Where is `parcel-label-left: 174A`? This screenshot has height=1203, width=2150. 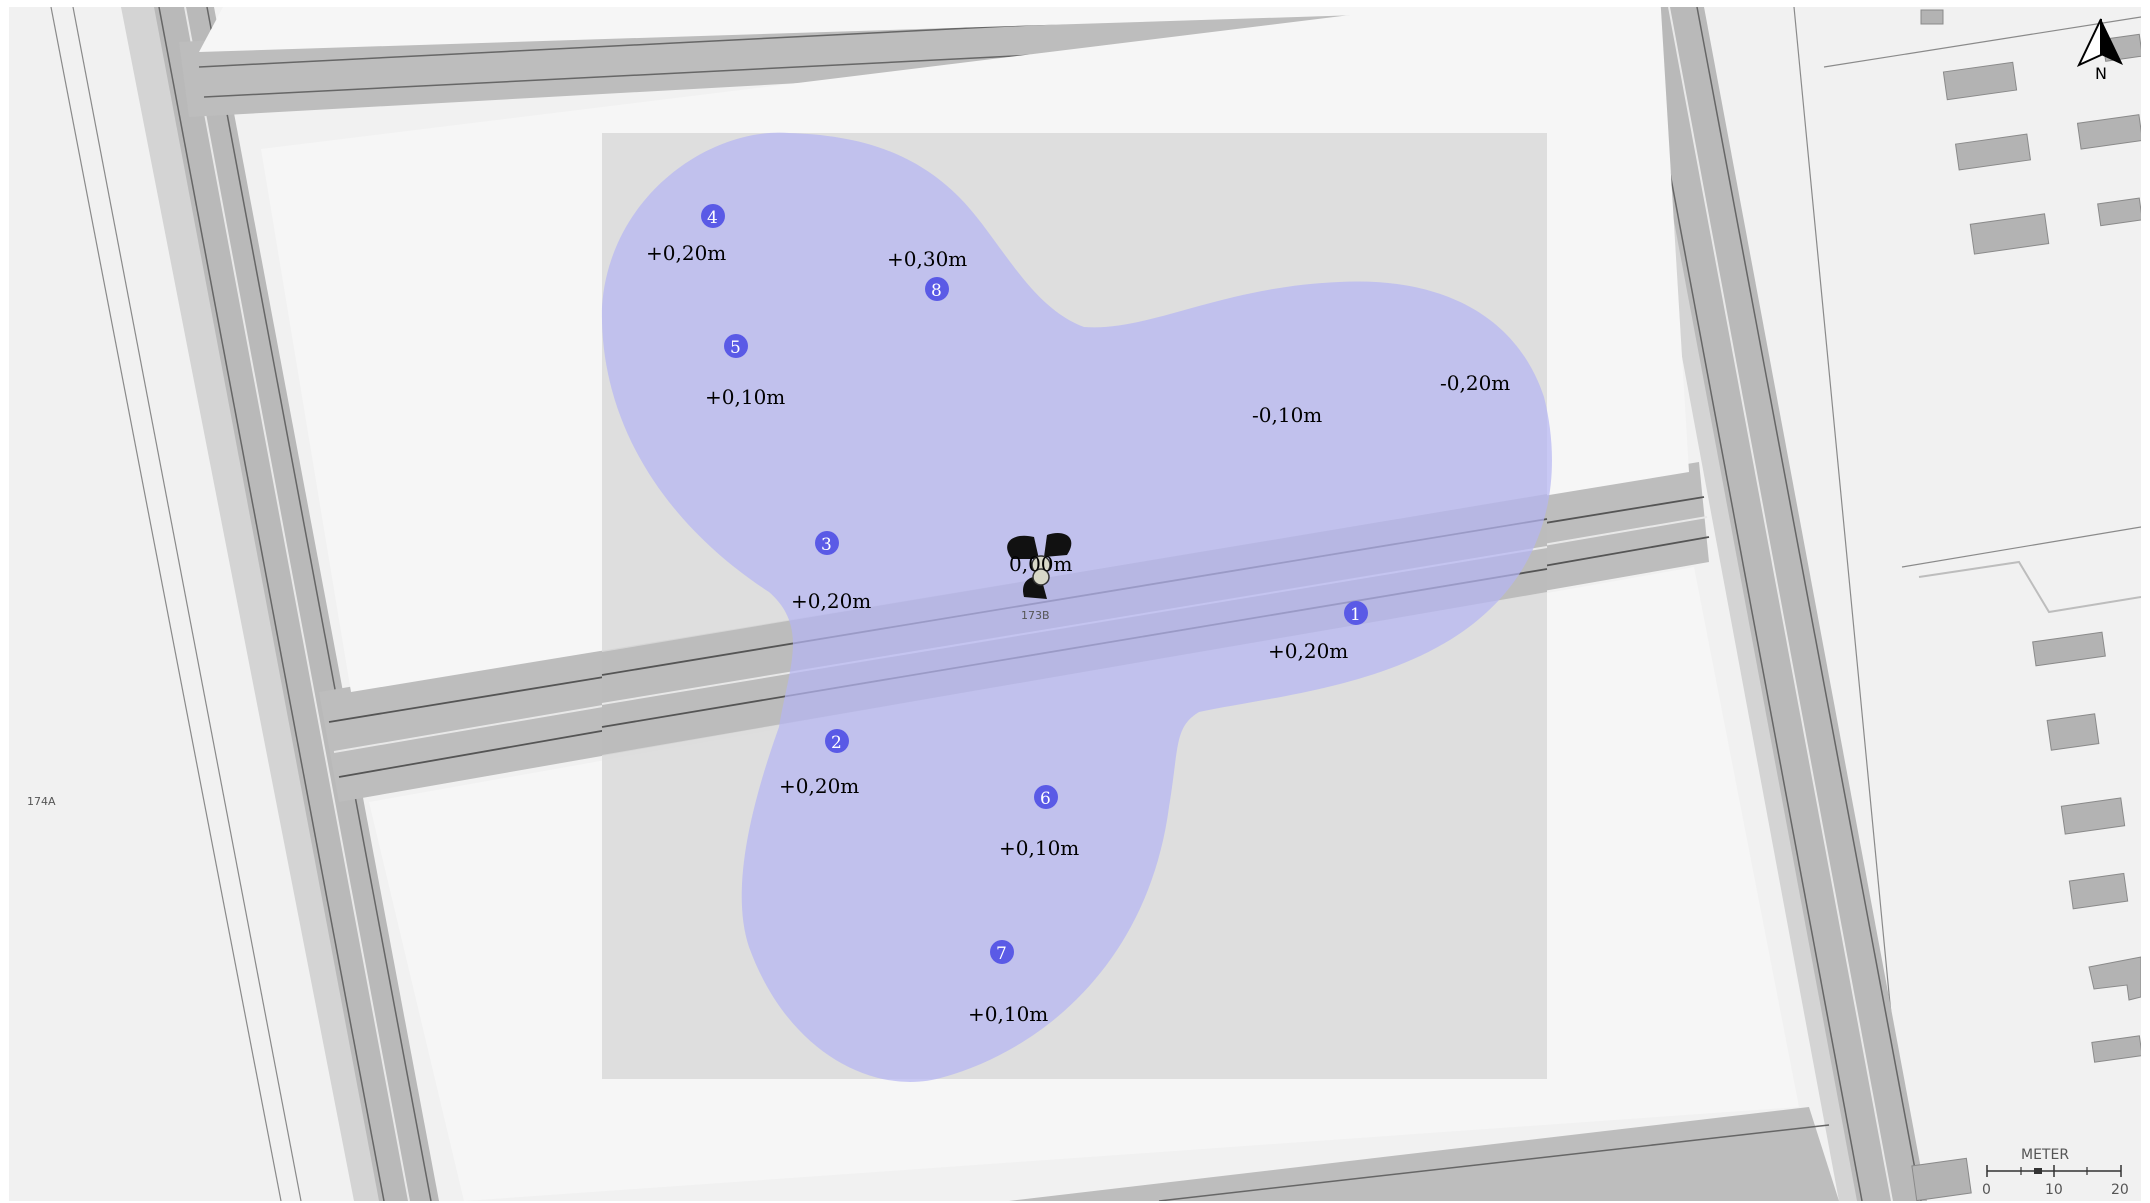
parcel-label-left: 174A is located at coordinates (41, 801).